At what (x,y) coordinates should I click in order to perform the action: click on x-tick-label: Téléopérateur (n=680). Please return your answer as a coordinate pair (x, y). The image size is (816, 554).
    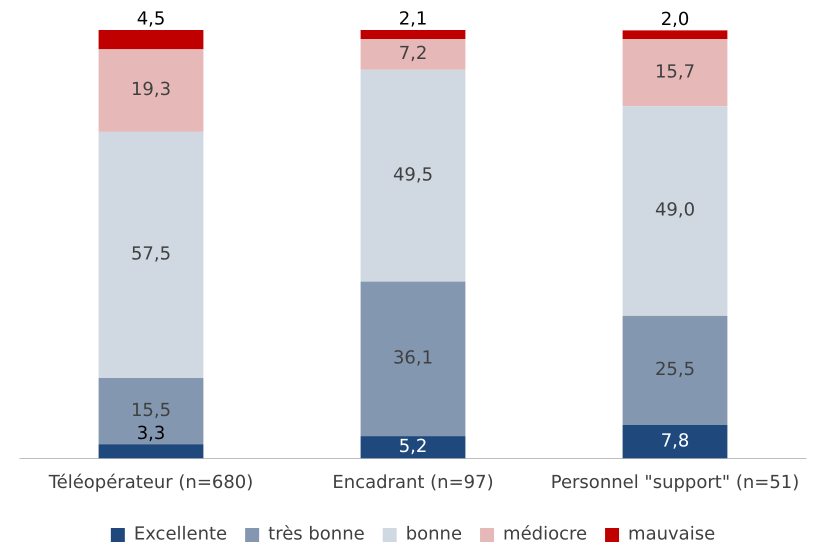
    Looking at the image, I should click on (151, 482).